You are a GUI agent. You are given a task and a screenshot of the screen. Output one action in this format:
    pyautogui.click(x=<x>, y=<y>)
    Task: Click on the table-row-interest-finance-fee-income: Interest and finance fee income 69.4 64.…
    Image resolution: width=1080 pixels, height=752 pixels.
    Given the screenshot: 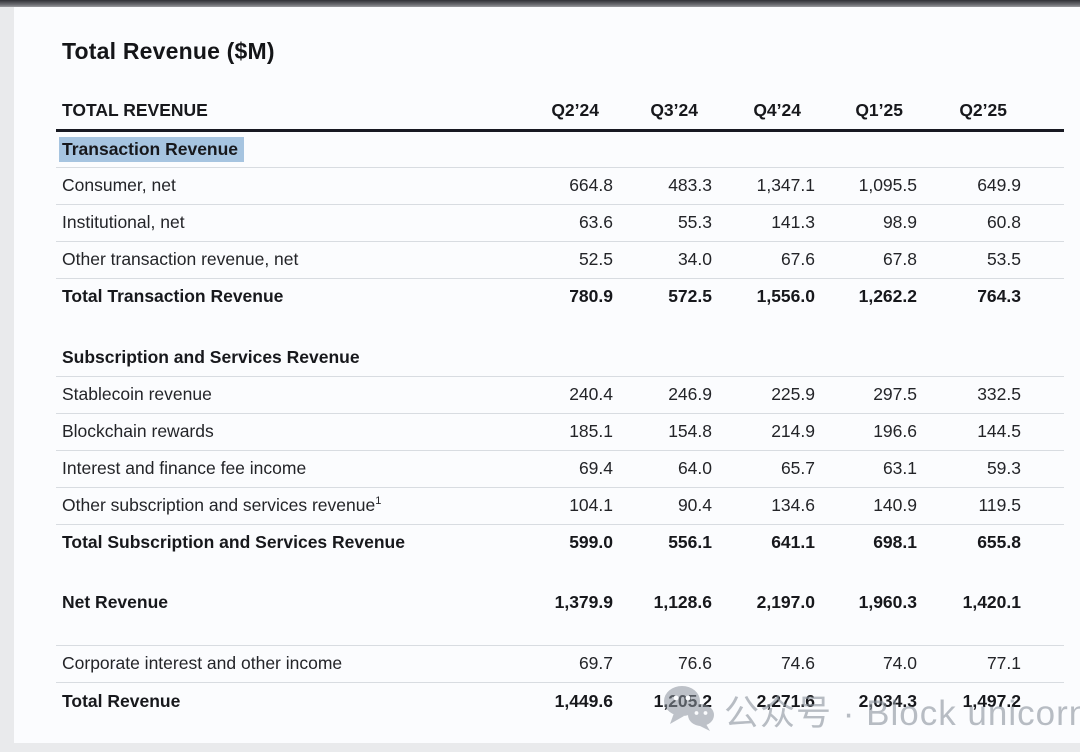 What is the action you would take?
    pyautogui.click(x=560, y=468)
    